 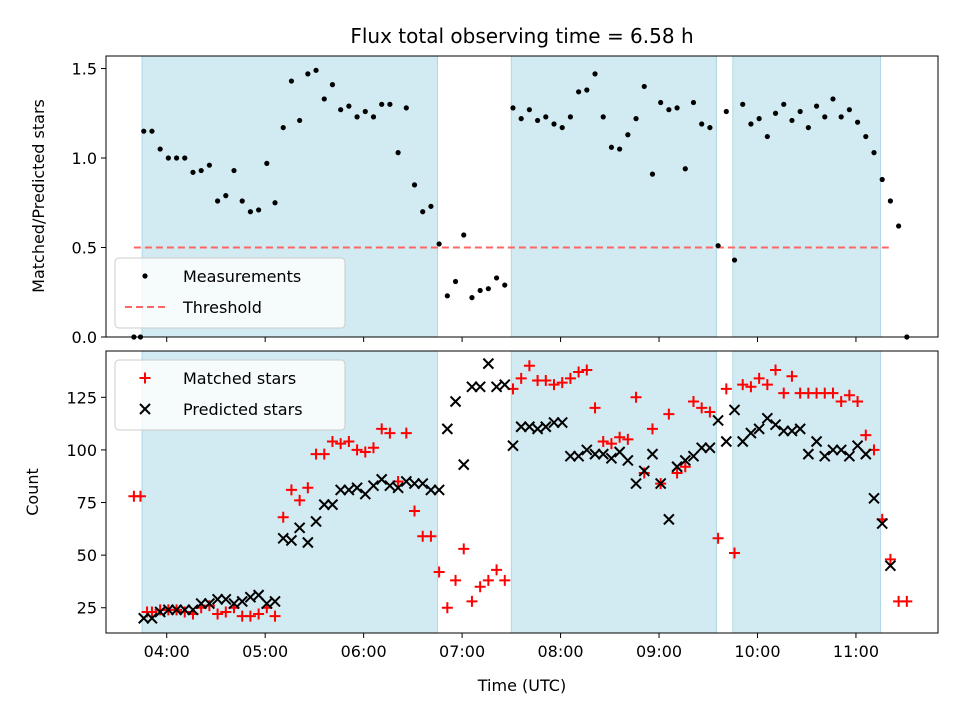 I want to click on x-axis-label: Time (UTC), so click(x=521, y=685).